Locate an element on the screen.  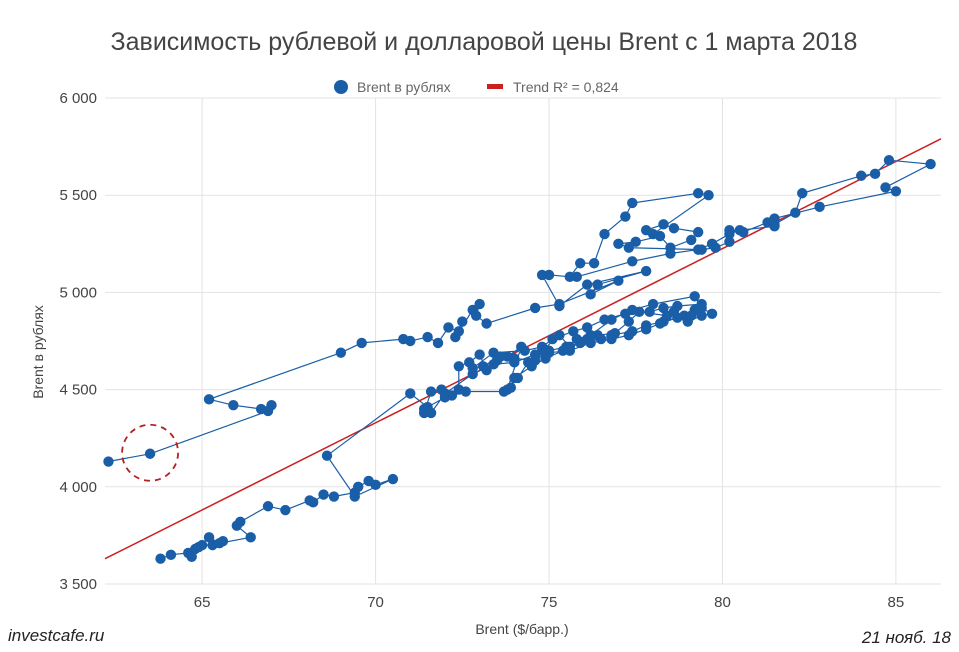
legend-label-trend: Trend R² = 0,824 is located at coordinates (566, 87).